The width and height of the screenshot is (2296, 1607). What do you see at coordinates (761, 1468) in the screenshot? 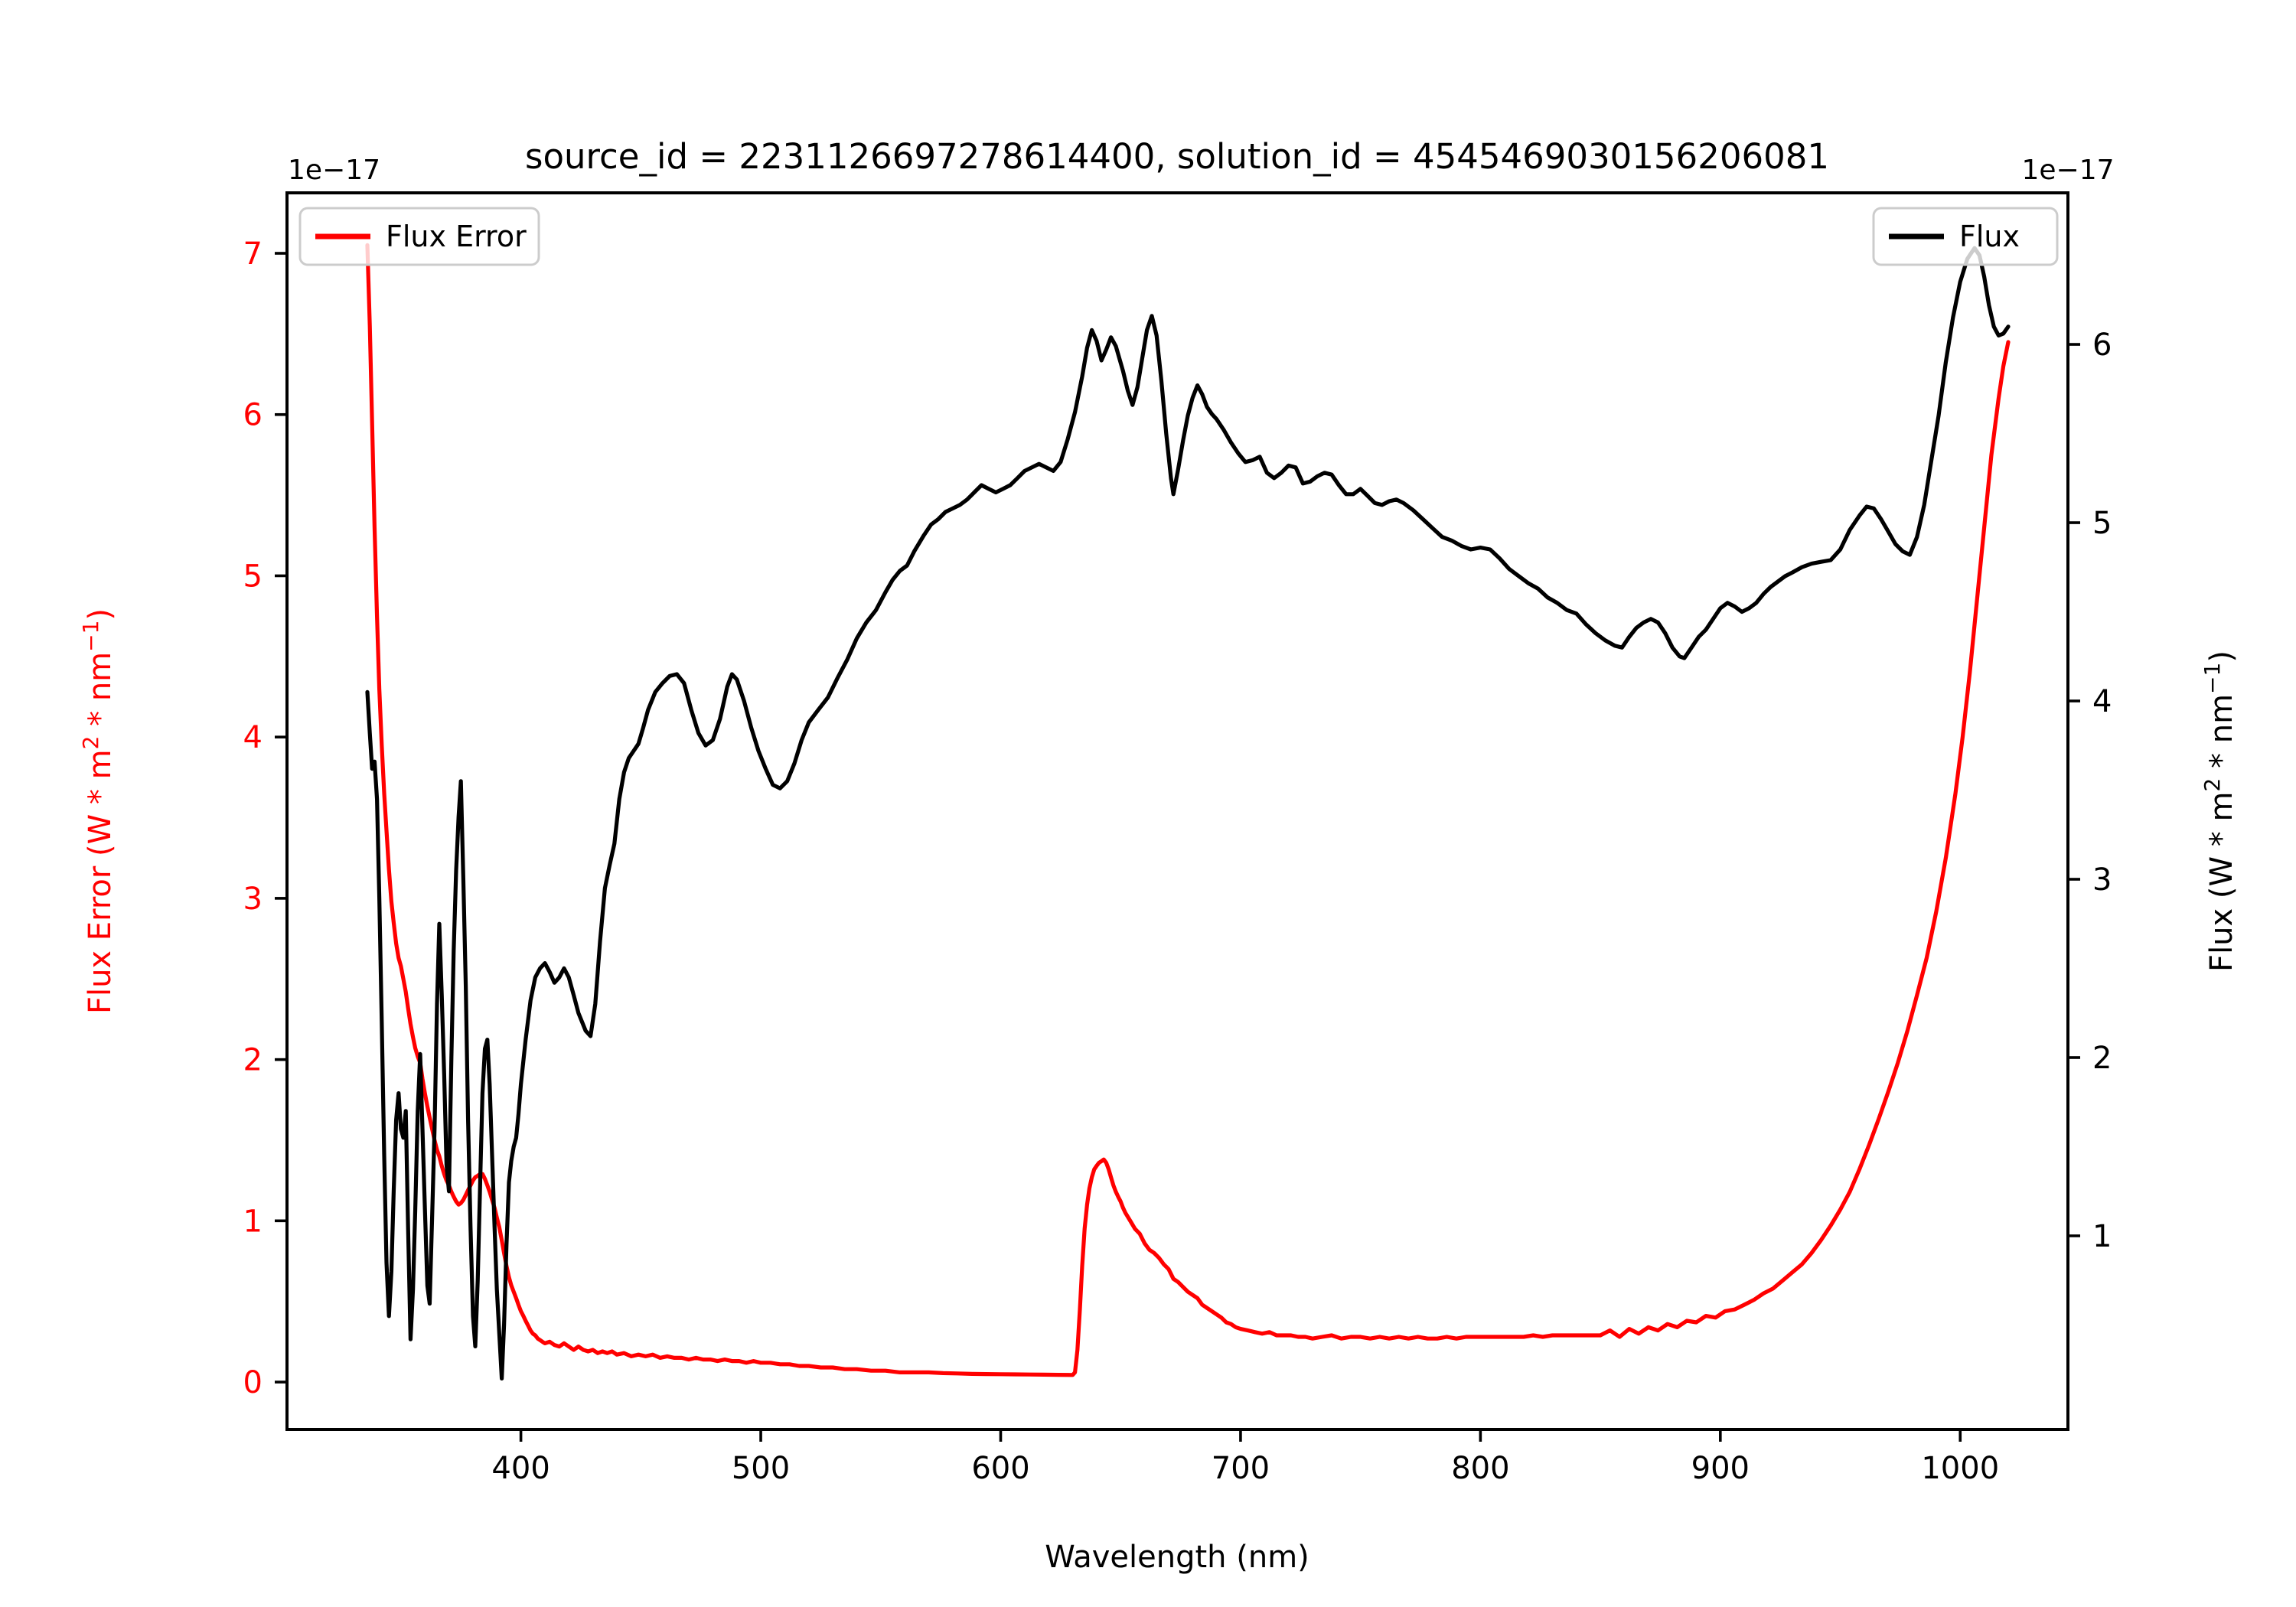
I see `x-tick-label: 500` at bounding box center [761, 1468].